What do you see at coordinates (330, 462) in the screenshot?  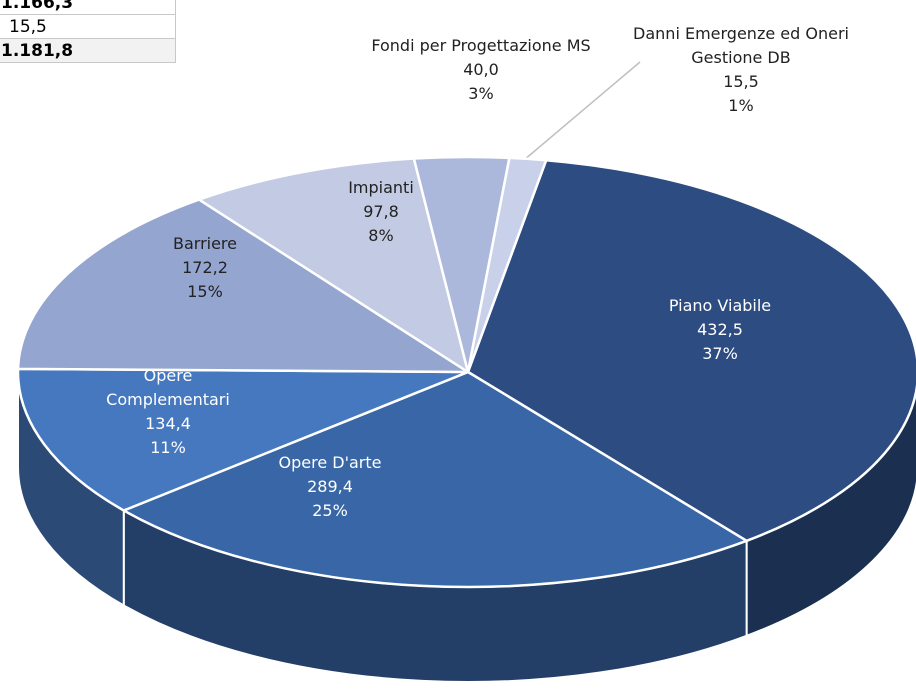 I see `category-label: Opere D'arte` at bounding box center [330, 462].